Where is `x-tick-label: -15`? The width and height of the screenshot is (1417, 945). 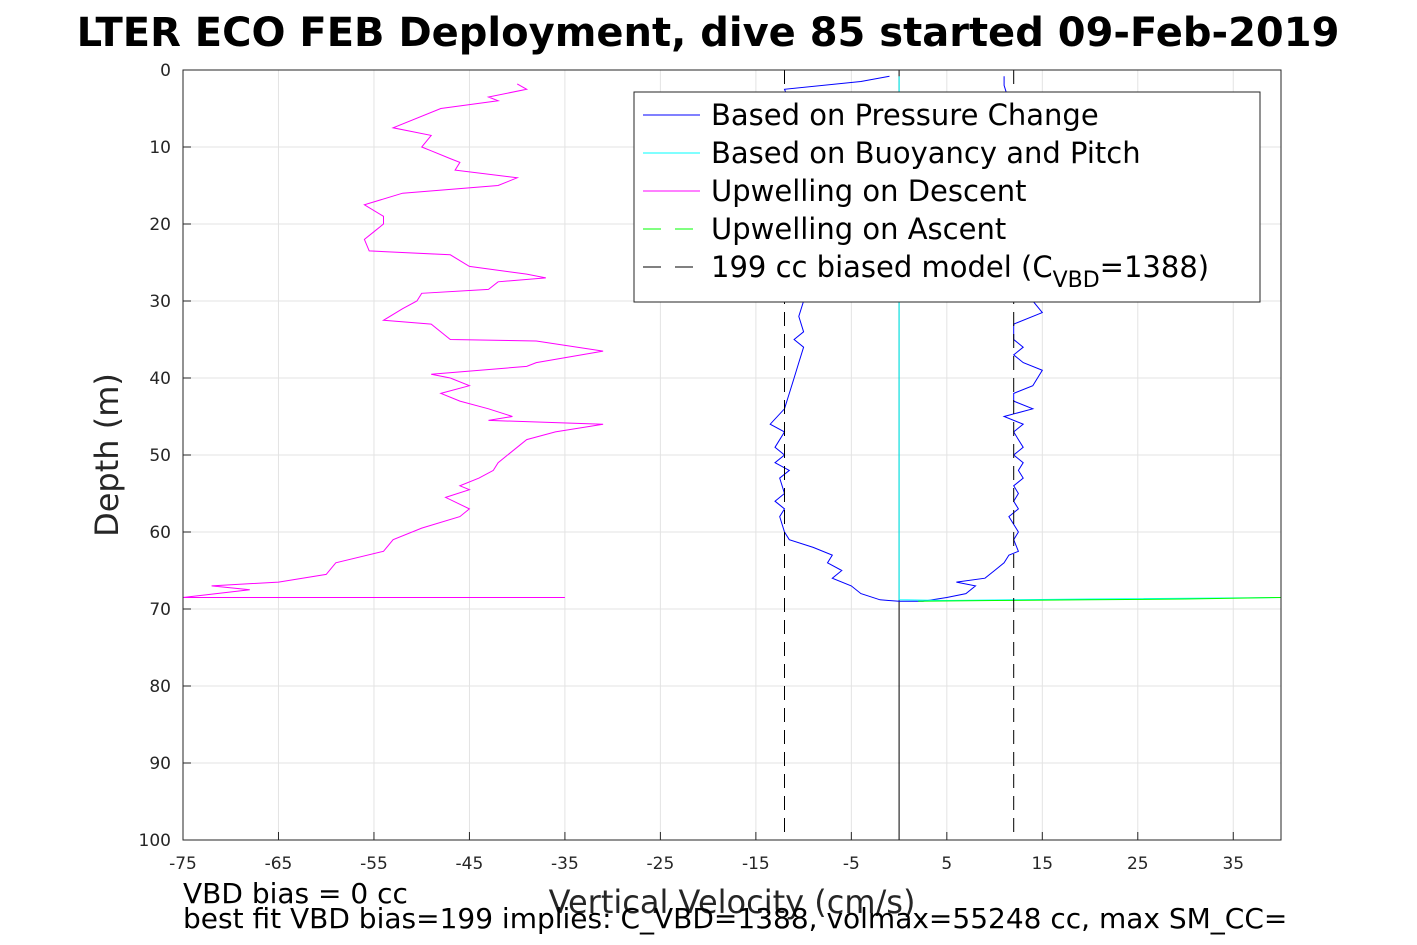 x-tick-label: -15 is located at coordinates (756, 864).